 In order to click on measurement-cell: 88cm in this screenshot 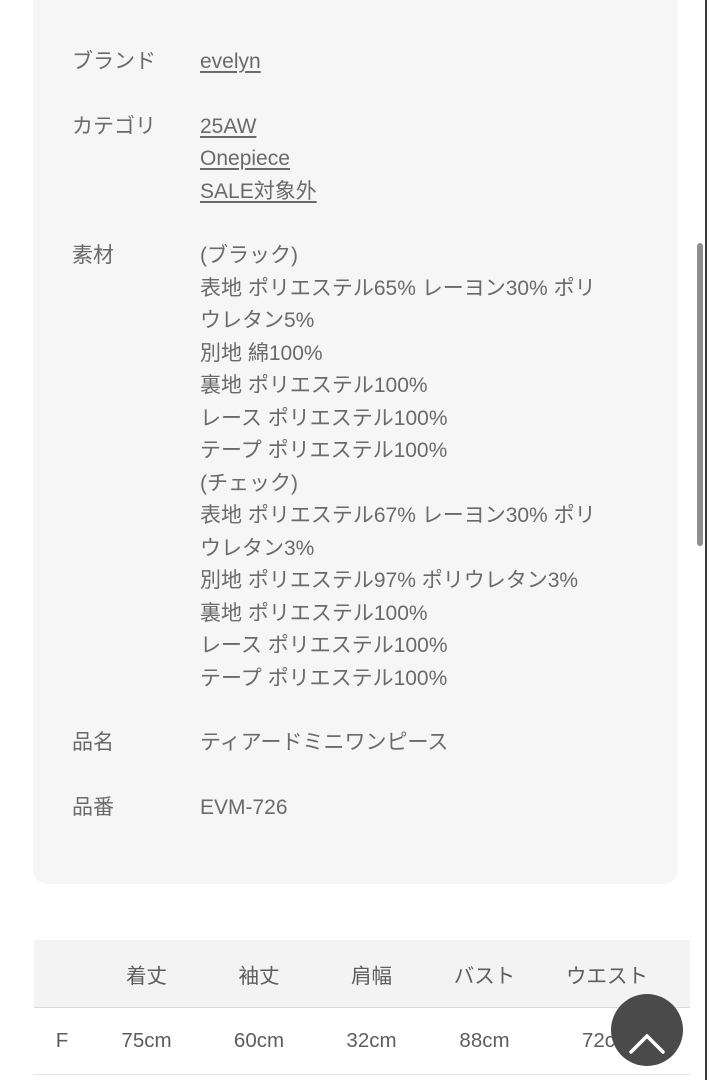, I will do `click(484, 1040)`.